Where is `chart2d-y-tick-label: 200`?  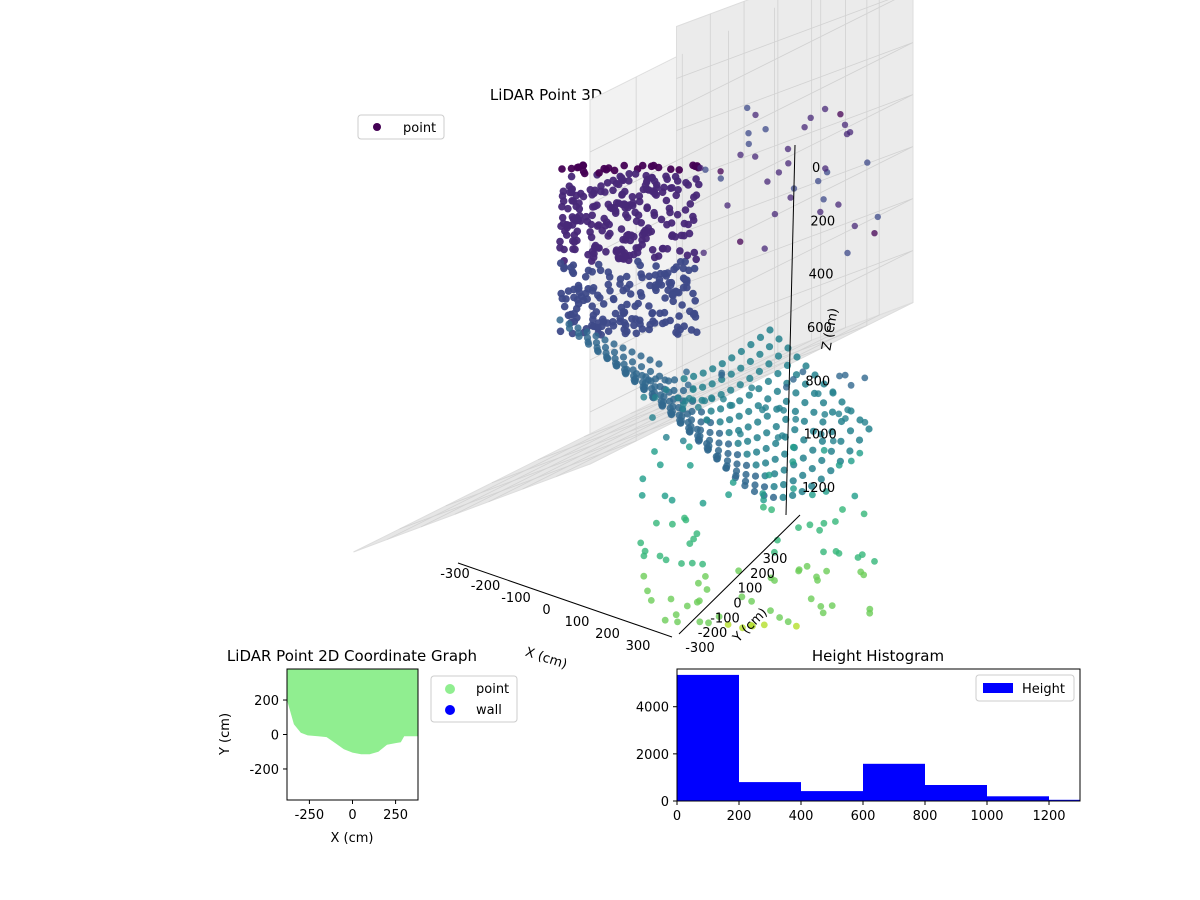 chart2d-y-tick-label: 200 is located at coordinates (266, 701).